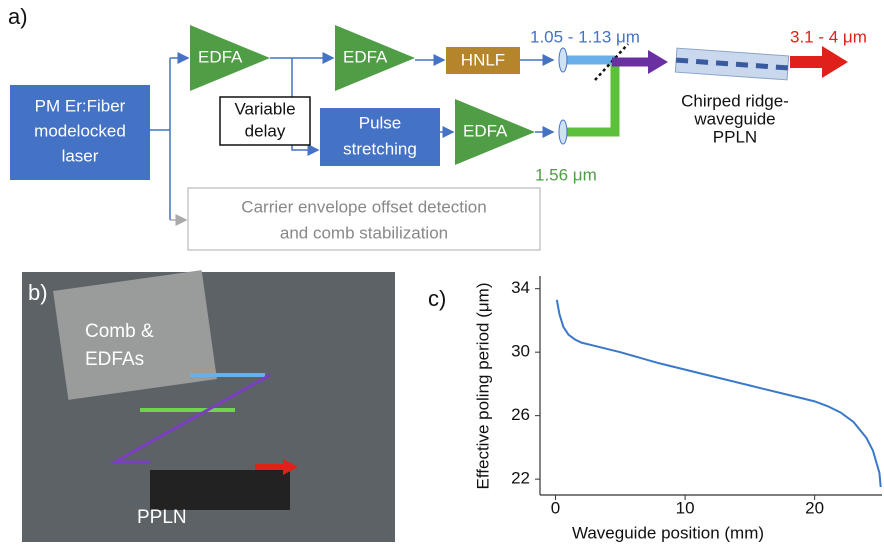 This screenshot has height=551, width=884. I want to click on y-tick-label: 26, so click(520, 414).